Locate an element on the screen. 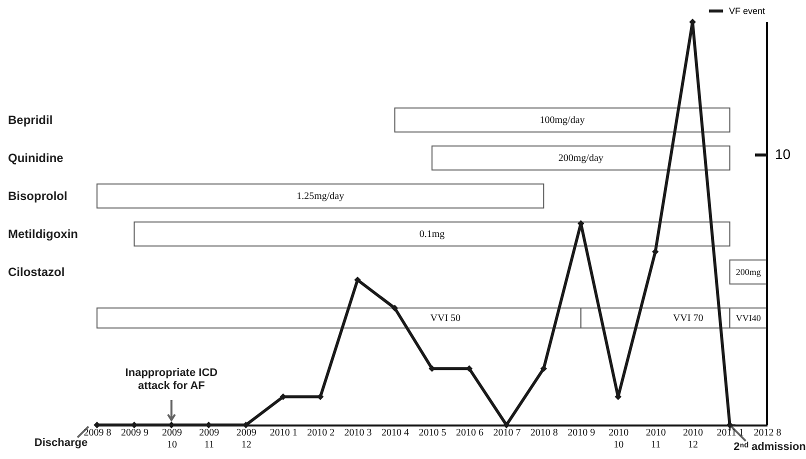 Image resolution: width=806 pixels, height=459 pixels. x-tick-label: 2010 7 is located at coordinates (507, 433).